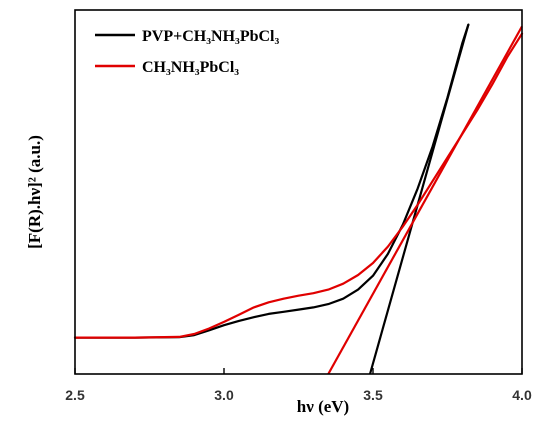  Describe the element at coordinates (298, 385) in the screenshot. I see `x-axis: 2.5 3.0 3.5 4.0` at that location.